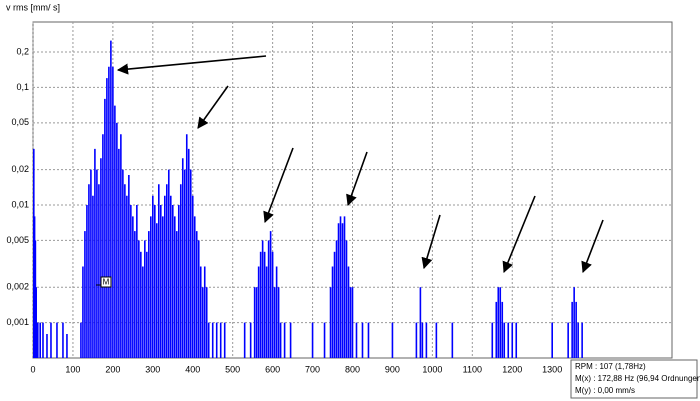 The height and width of the screenshot is (401, 700). Describe the element at coordinates (432, 369) in the screenshot. I see `x-tick-label: 1000` at that location.